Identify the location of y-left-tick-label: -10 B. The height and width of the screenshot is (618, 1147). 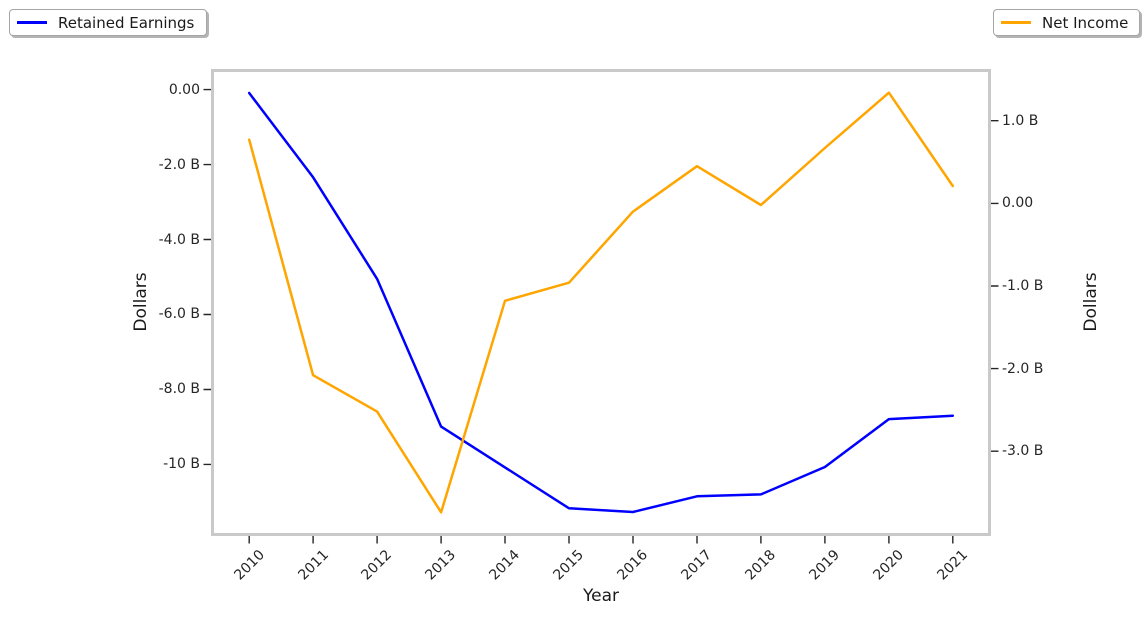
(181, 464).